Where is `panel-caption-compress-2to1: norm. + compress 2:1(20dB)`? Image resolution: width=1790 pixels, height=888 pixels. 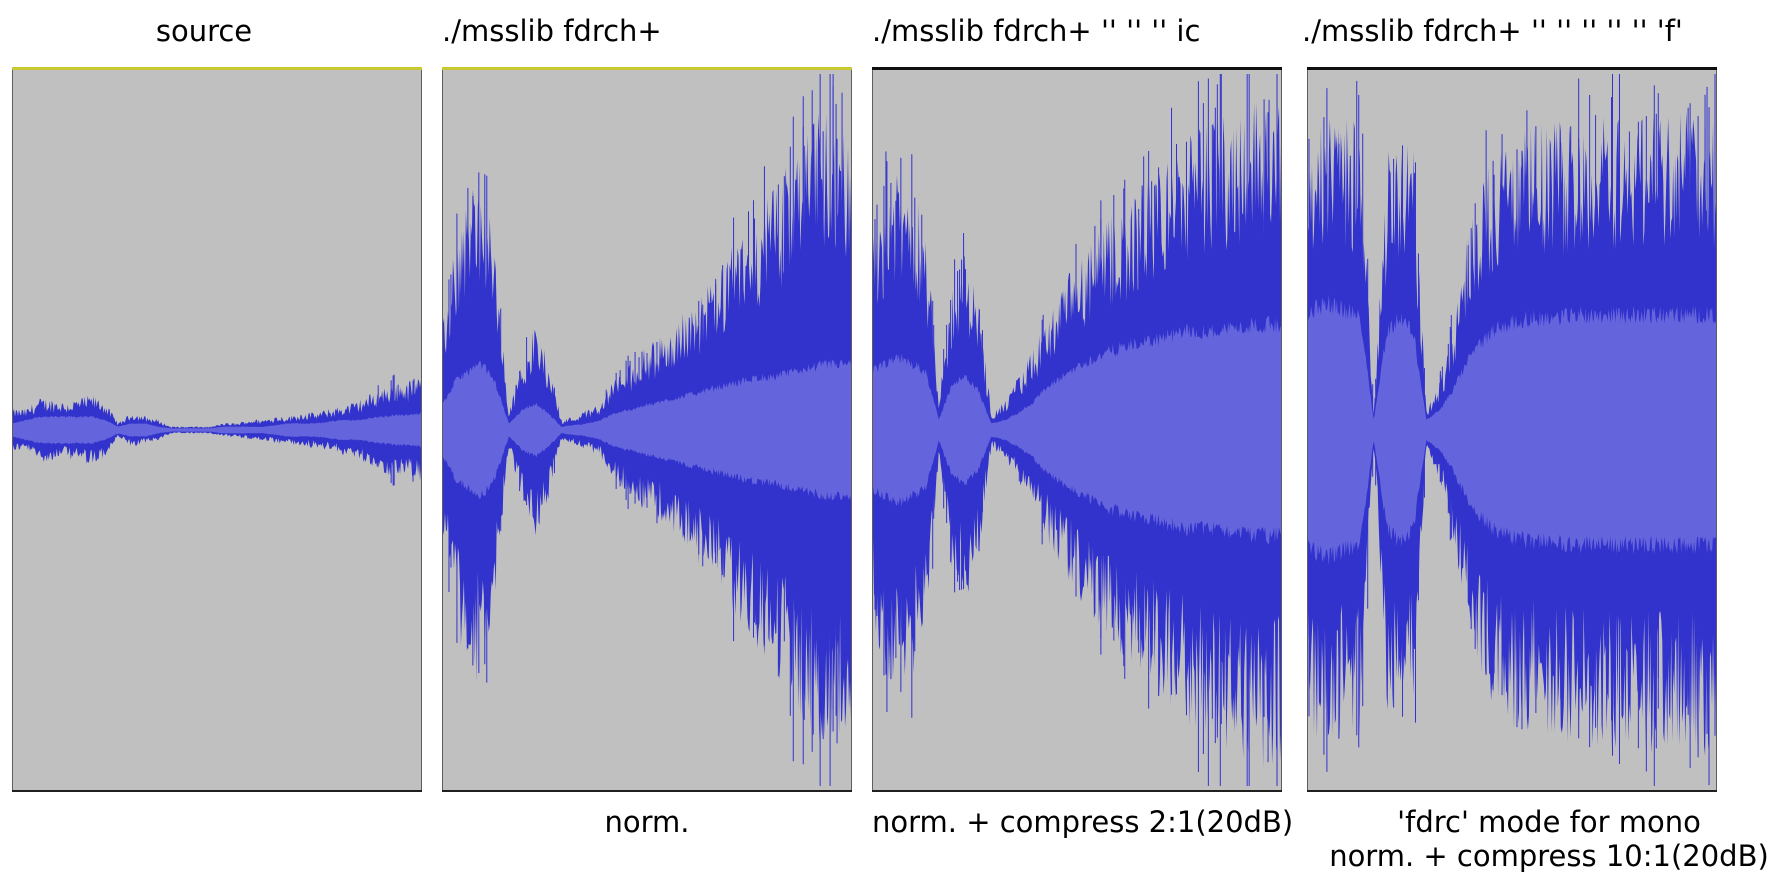
panel-caption-compress-2to1: norm. + compress 2:1(20dB) is located at coordinates (1092, 822).